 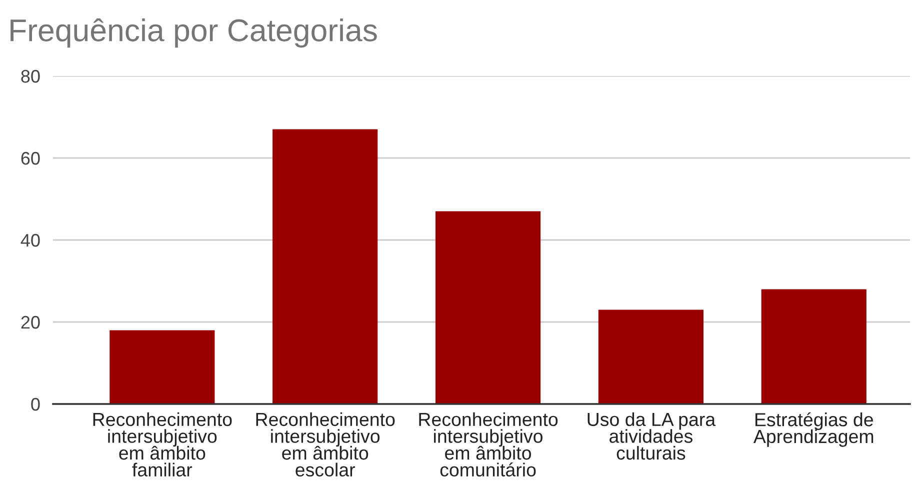 I want to click on y-tick-label: 40, so click(x=30, y=240).